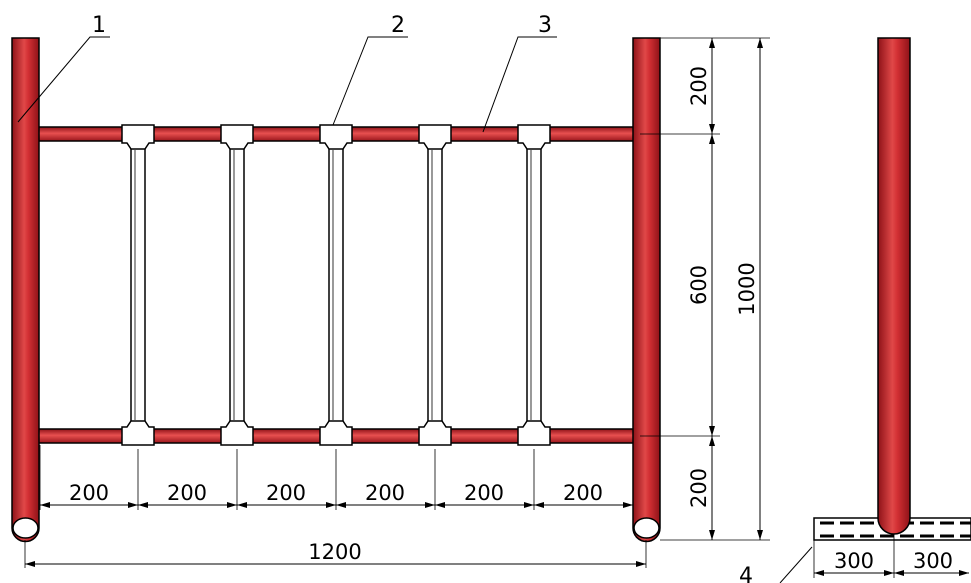 Image resolution: width=971 pixels, height=583 pixels. Describe the element at coordinates (699, 86) in the screenshot. I see `dim-top-gap: 200` at that location.